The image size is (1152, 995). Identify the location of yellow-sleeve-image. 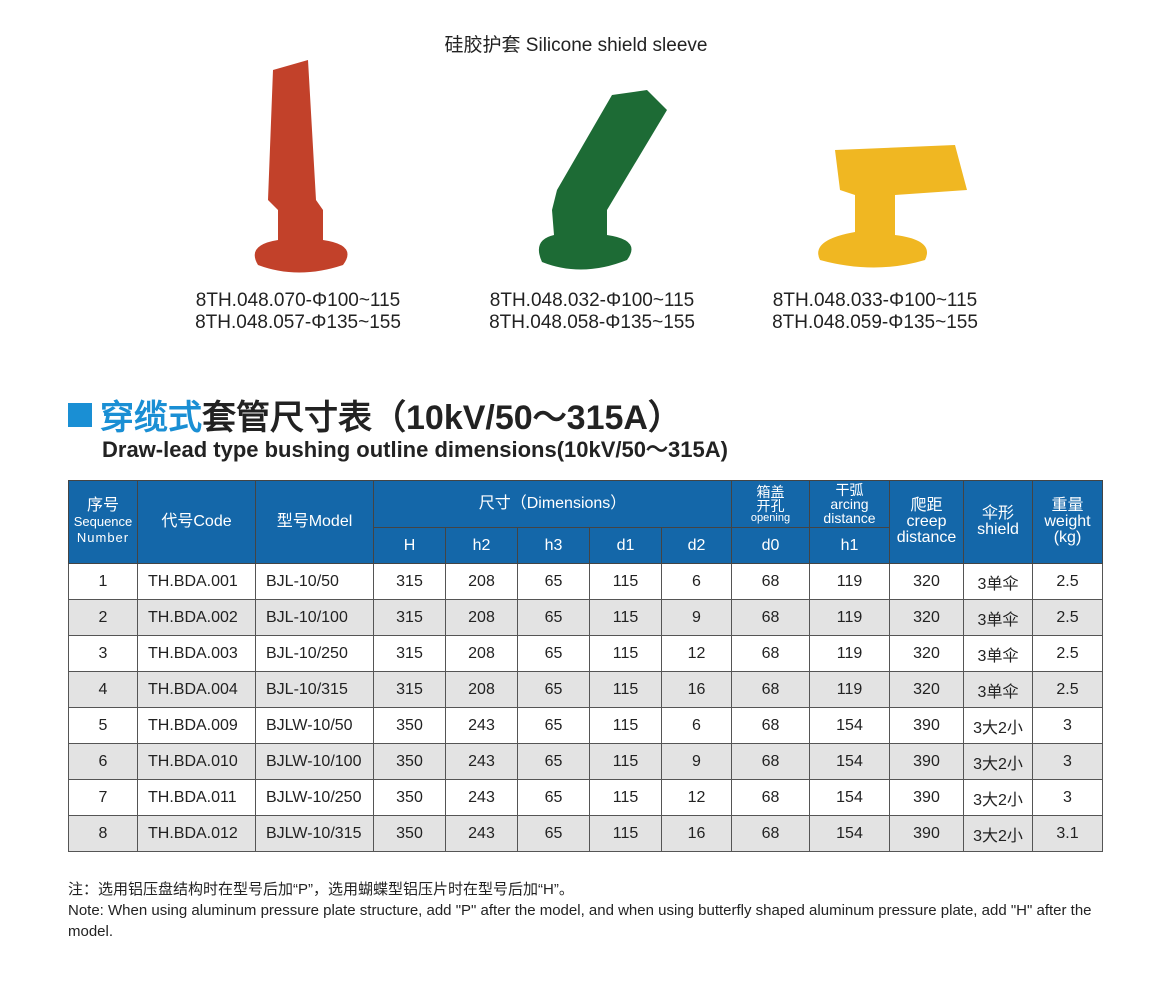
(892, 206).